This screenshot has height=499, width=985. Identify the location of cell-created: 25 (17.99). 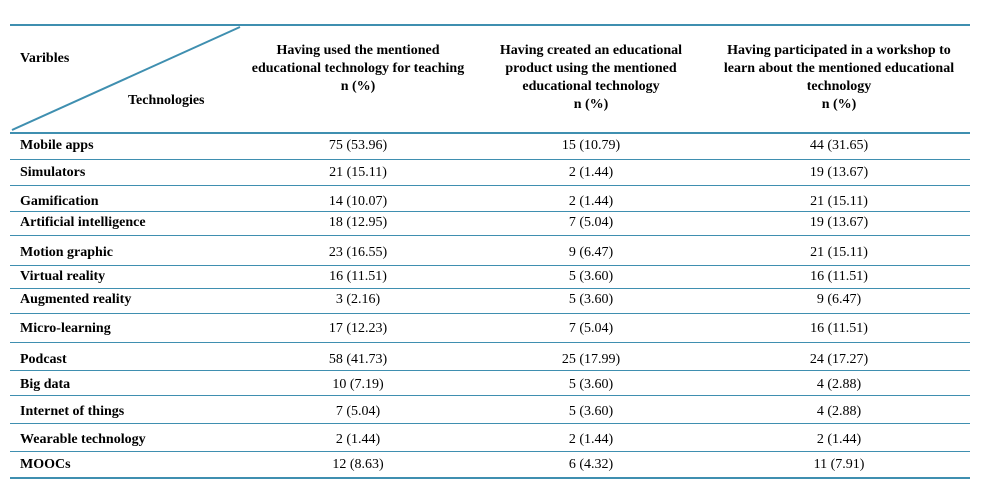
(591, 359).